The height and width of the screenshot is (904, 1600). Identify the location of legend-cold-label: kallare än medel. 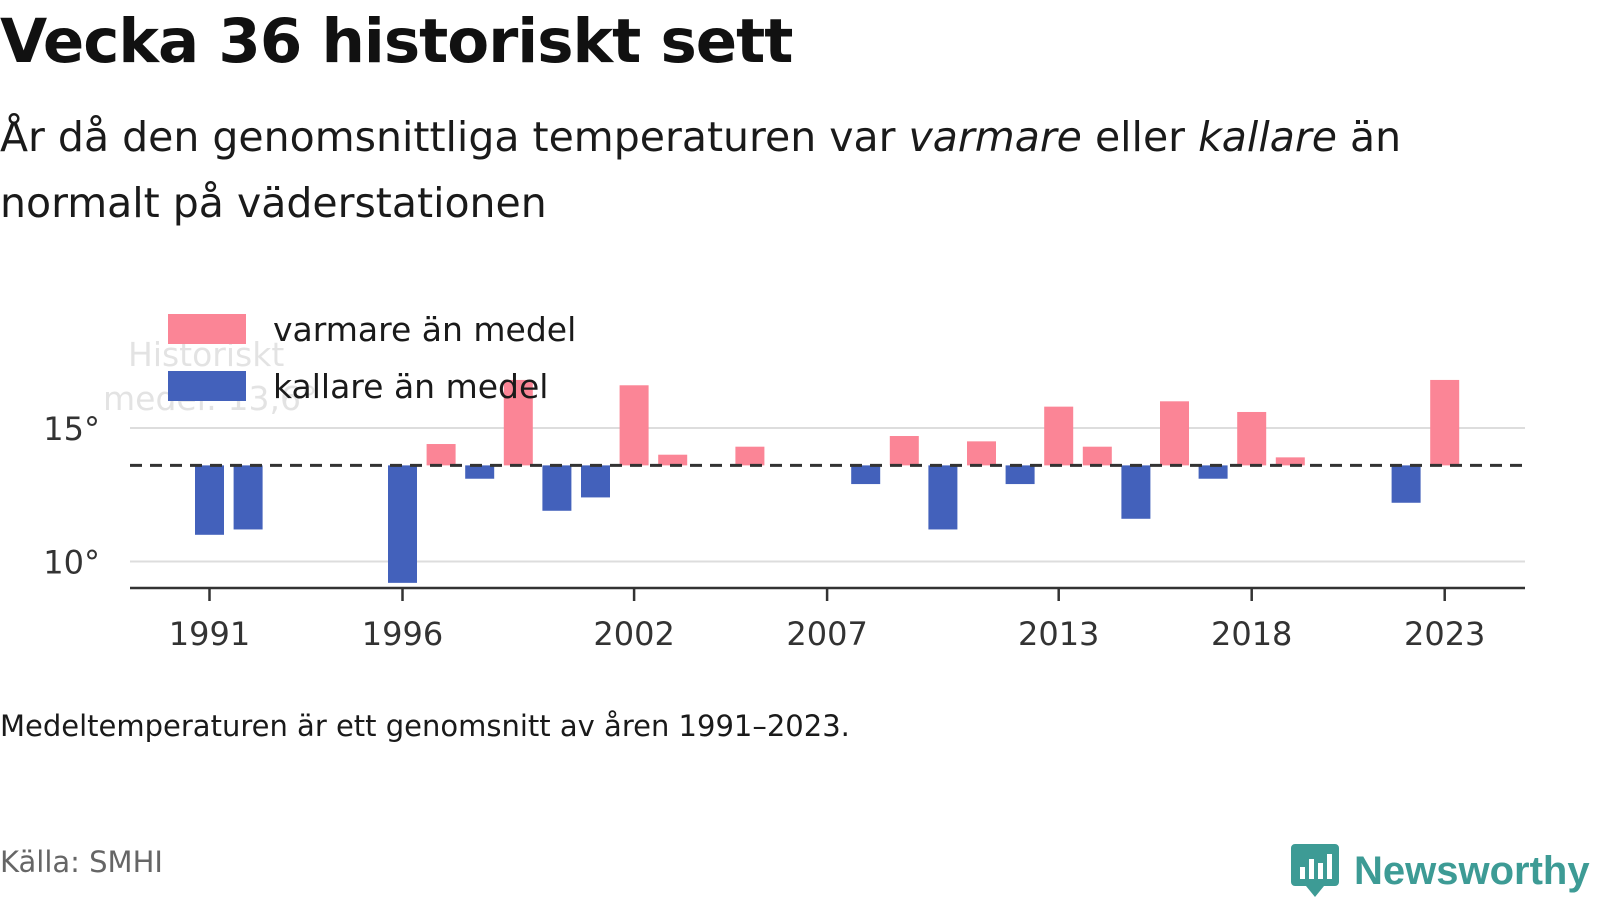
(410, 386).